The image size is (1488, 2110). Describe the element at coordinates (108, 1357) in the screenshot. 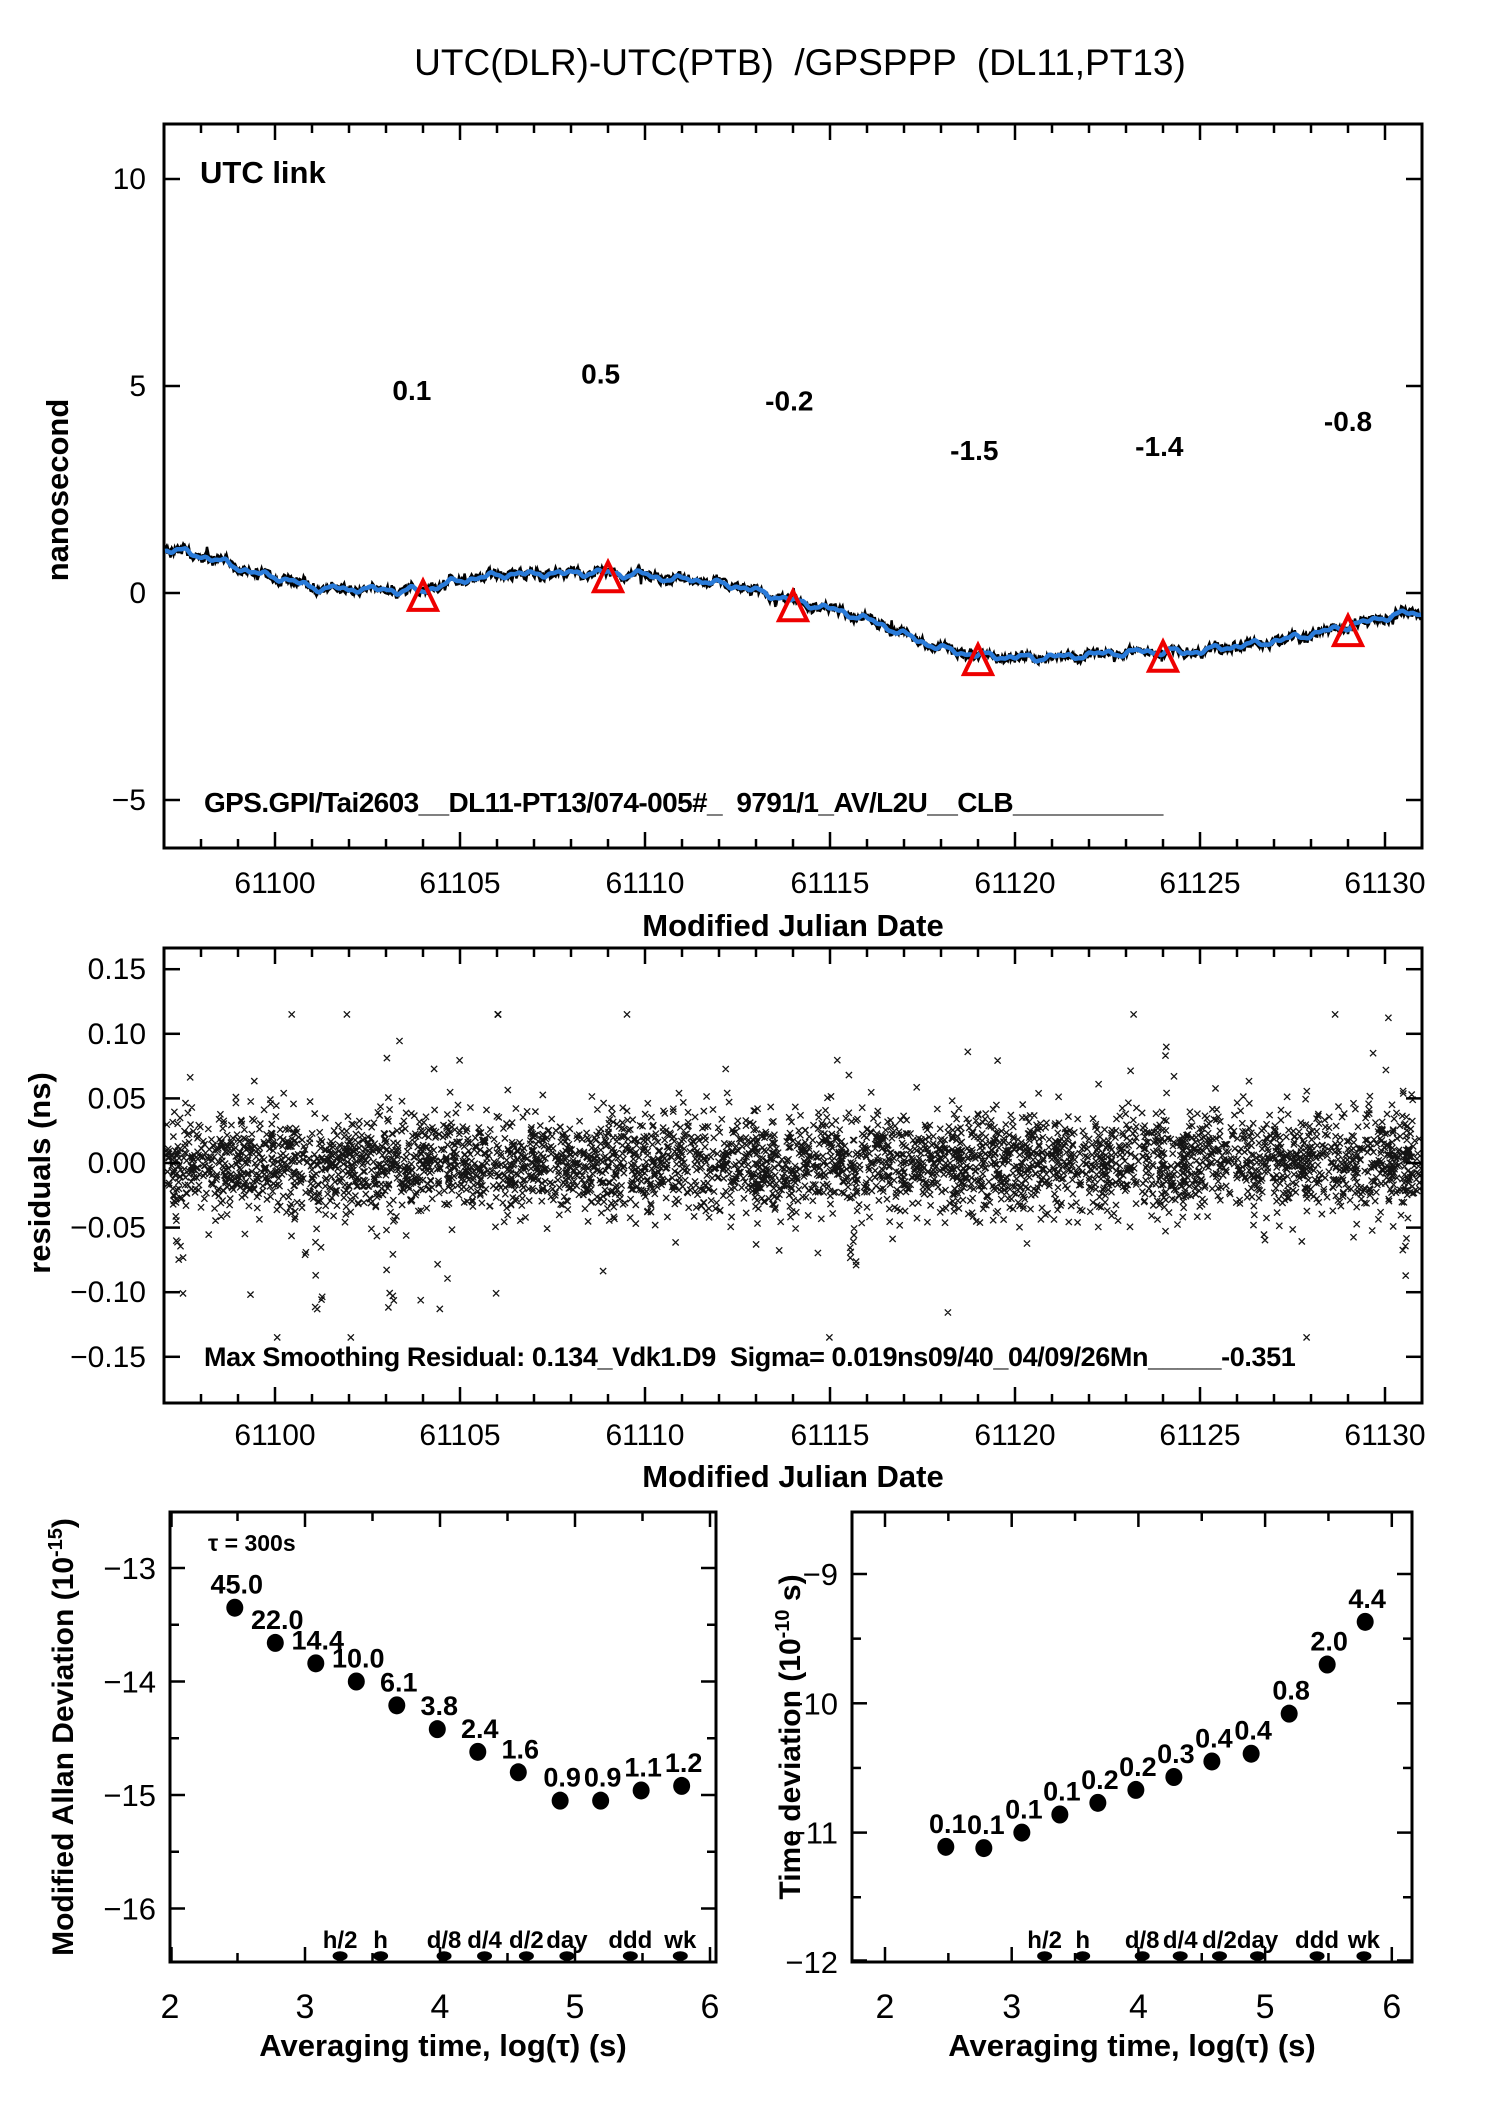

I see `y-tick-label: −0.15` at that location.